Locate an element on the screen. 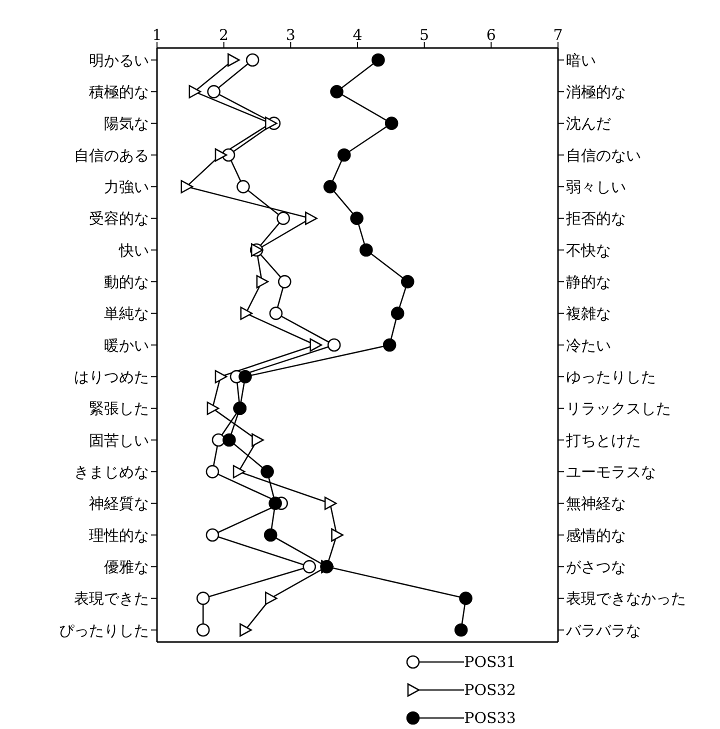 This screenshot has width=720, height=729. y-tick-label: 快い is located at coordinates (133, 250).